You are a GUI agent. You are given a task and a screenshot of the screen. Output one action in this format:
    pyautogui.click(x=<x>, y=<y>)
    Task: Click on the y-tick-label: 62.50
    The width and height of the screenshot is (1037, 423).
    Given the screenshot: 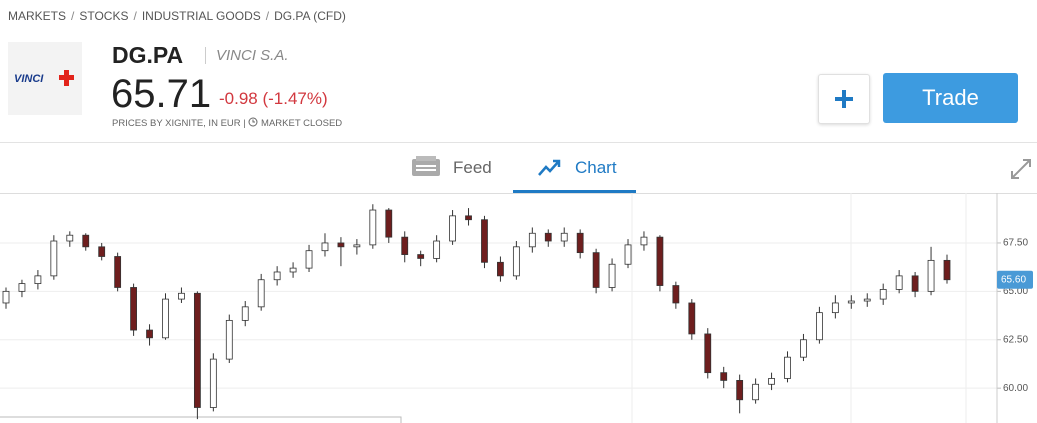 What is the action you would take?
    pyautogui.click(x=1015, y=339)
    